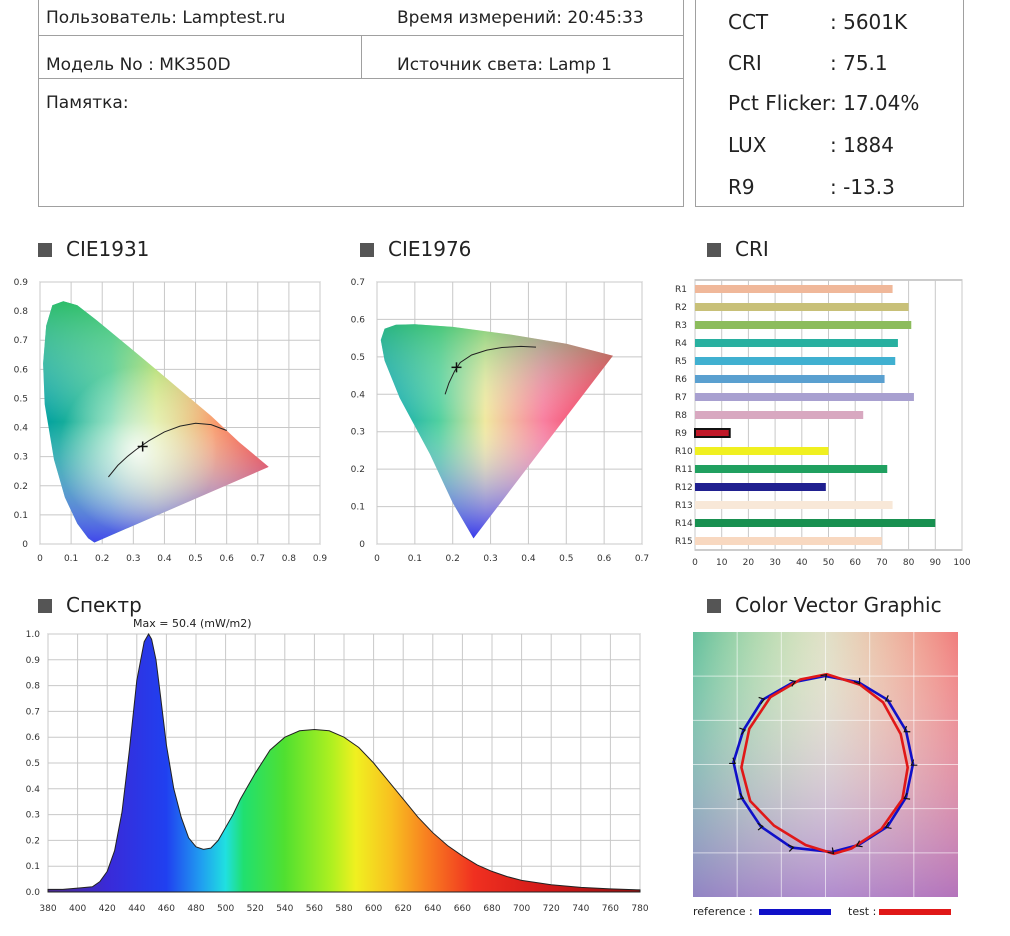 This screenshot has width=1010, height=936. I want to click on spectrum-x-tick-label: 620, so click(403, 909).